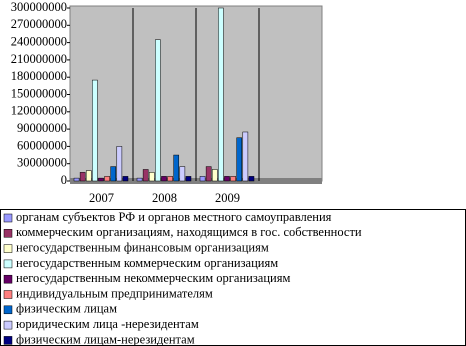 Image resolution: width=466 pixels, height=346 pixels. I want to click on y-tick-label: 120000000, so click(39, 111).